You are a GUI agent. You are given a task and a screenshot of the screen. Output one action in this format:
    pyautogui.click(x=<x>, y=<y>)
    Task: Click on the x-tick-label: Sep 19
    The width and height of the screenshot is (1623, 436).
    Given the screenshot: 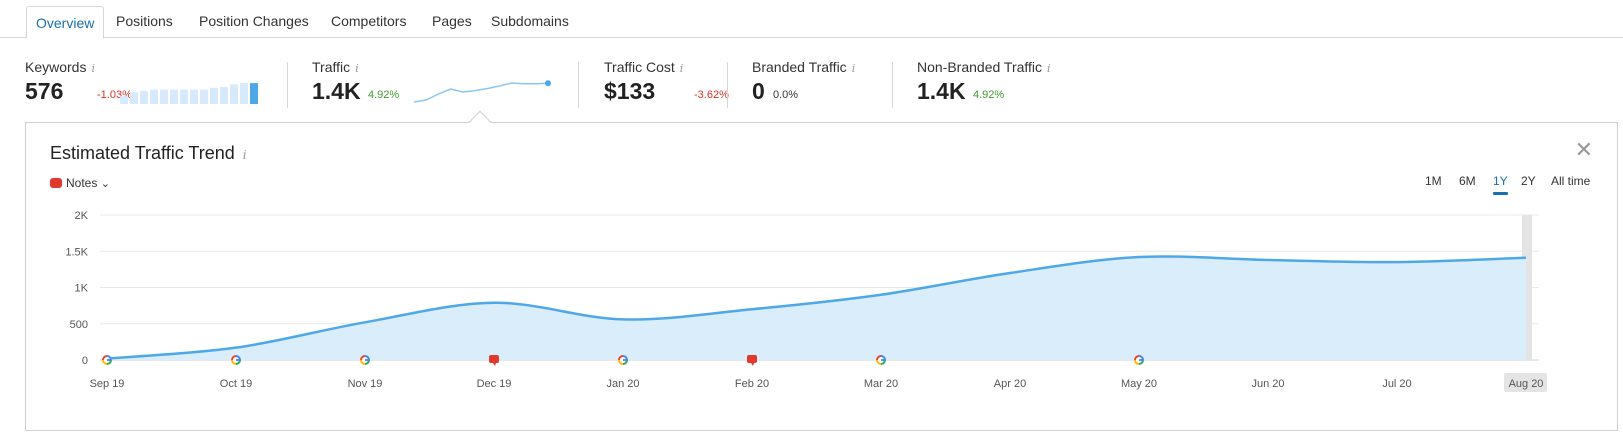 What is the action you would take?
    pyautogui.click(x=107, y=384)
    